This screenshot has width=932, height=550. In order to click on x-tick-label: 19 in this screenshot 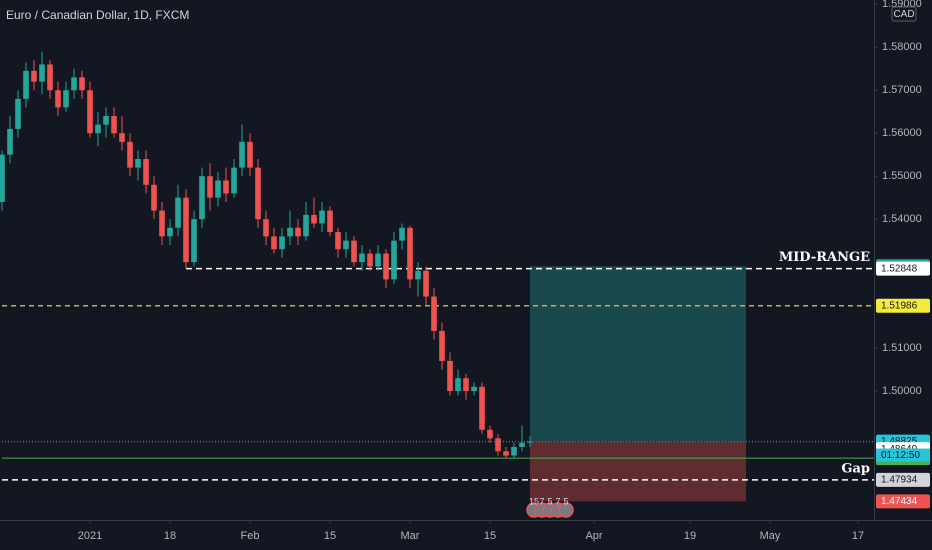, I will do `click(690, 536)`.